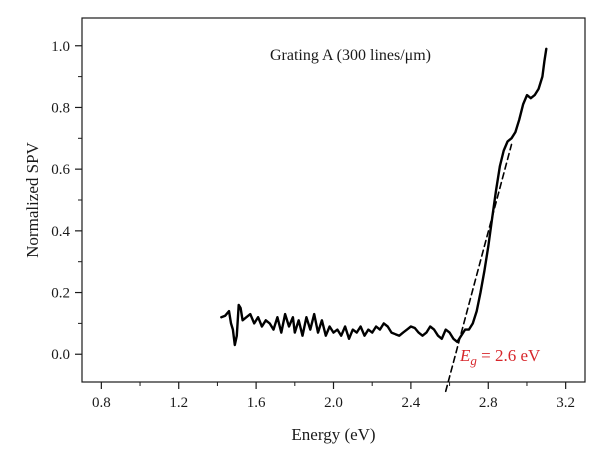 Image resolution: width=600 pixels, height=462 pixels. Describe the element at coordinates (488, 403) in the screenshot. I see `x-tick-label: 2.8` at that location.